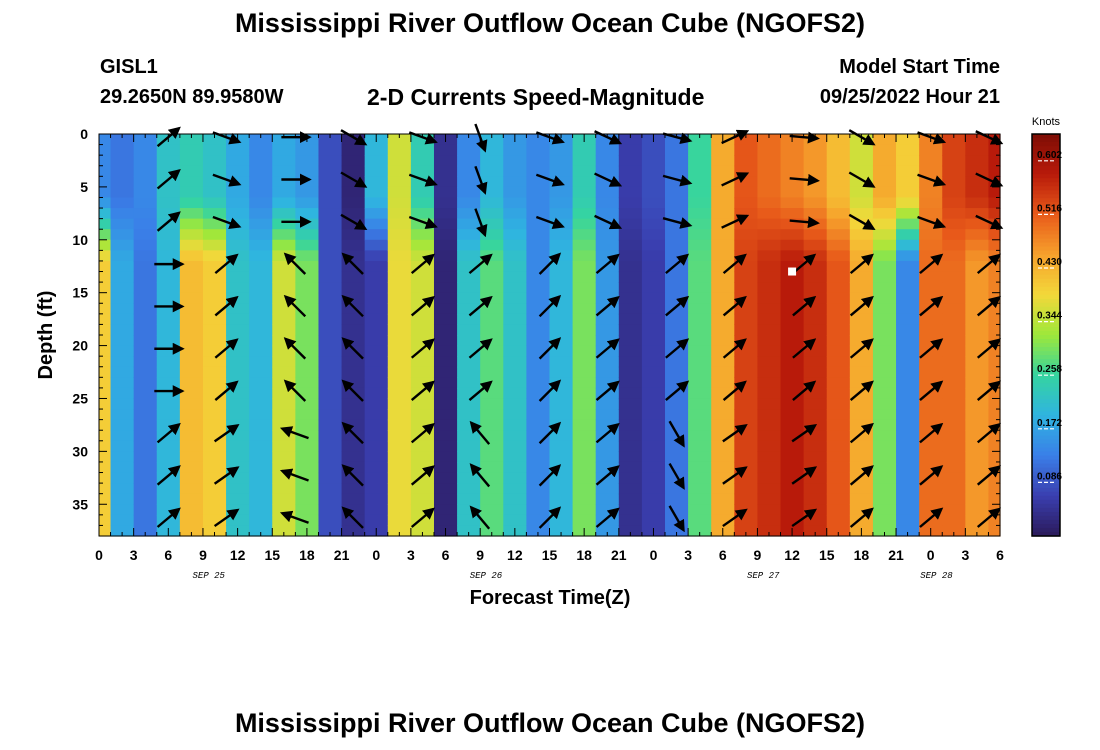 This screenshot has width=1100, height=750. Describe the element at coordinates (486, 576) in the screenshot. I see `date-label: SEP 26` at that location.